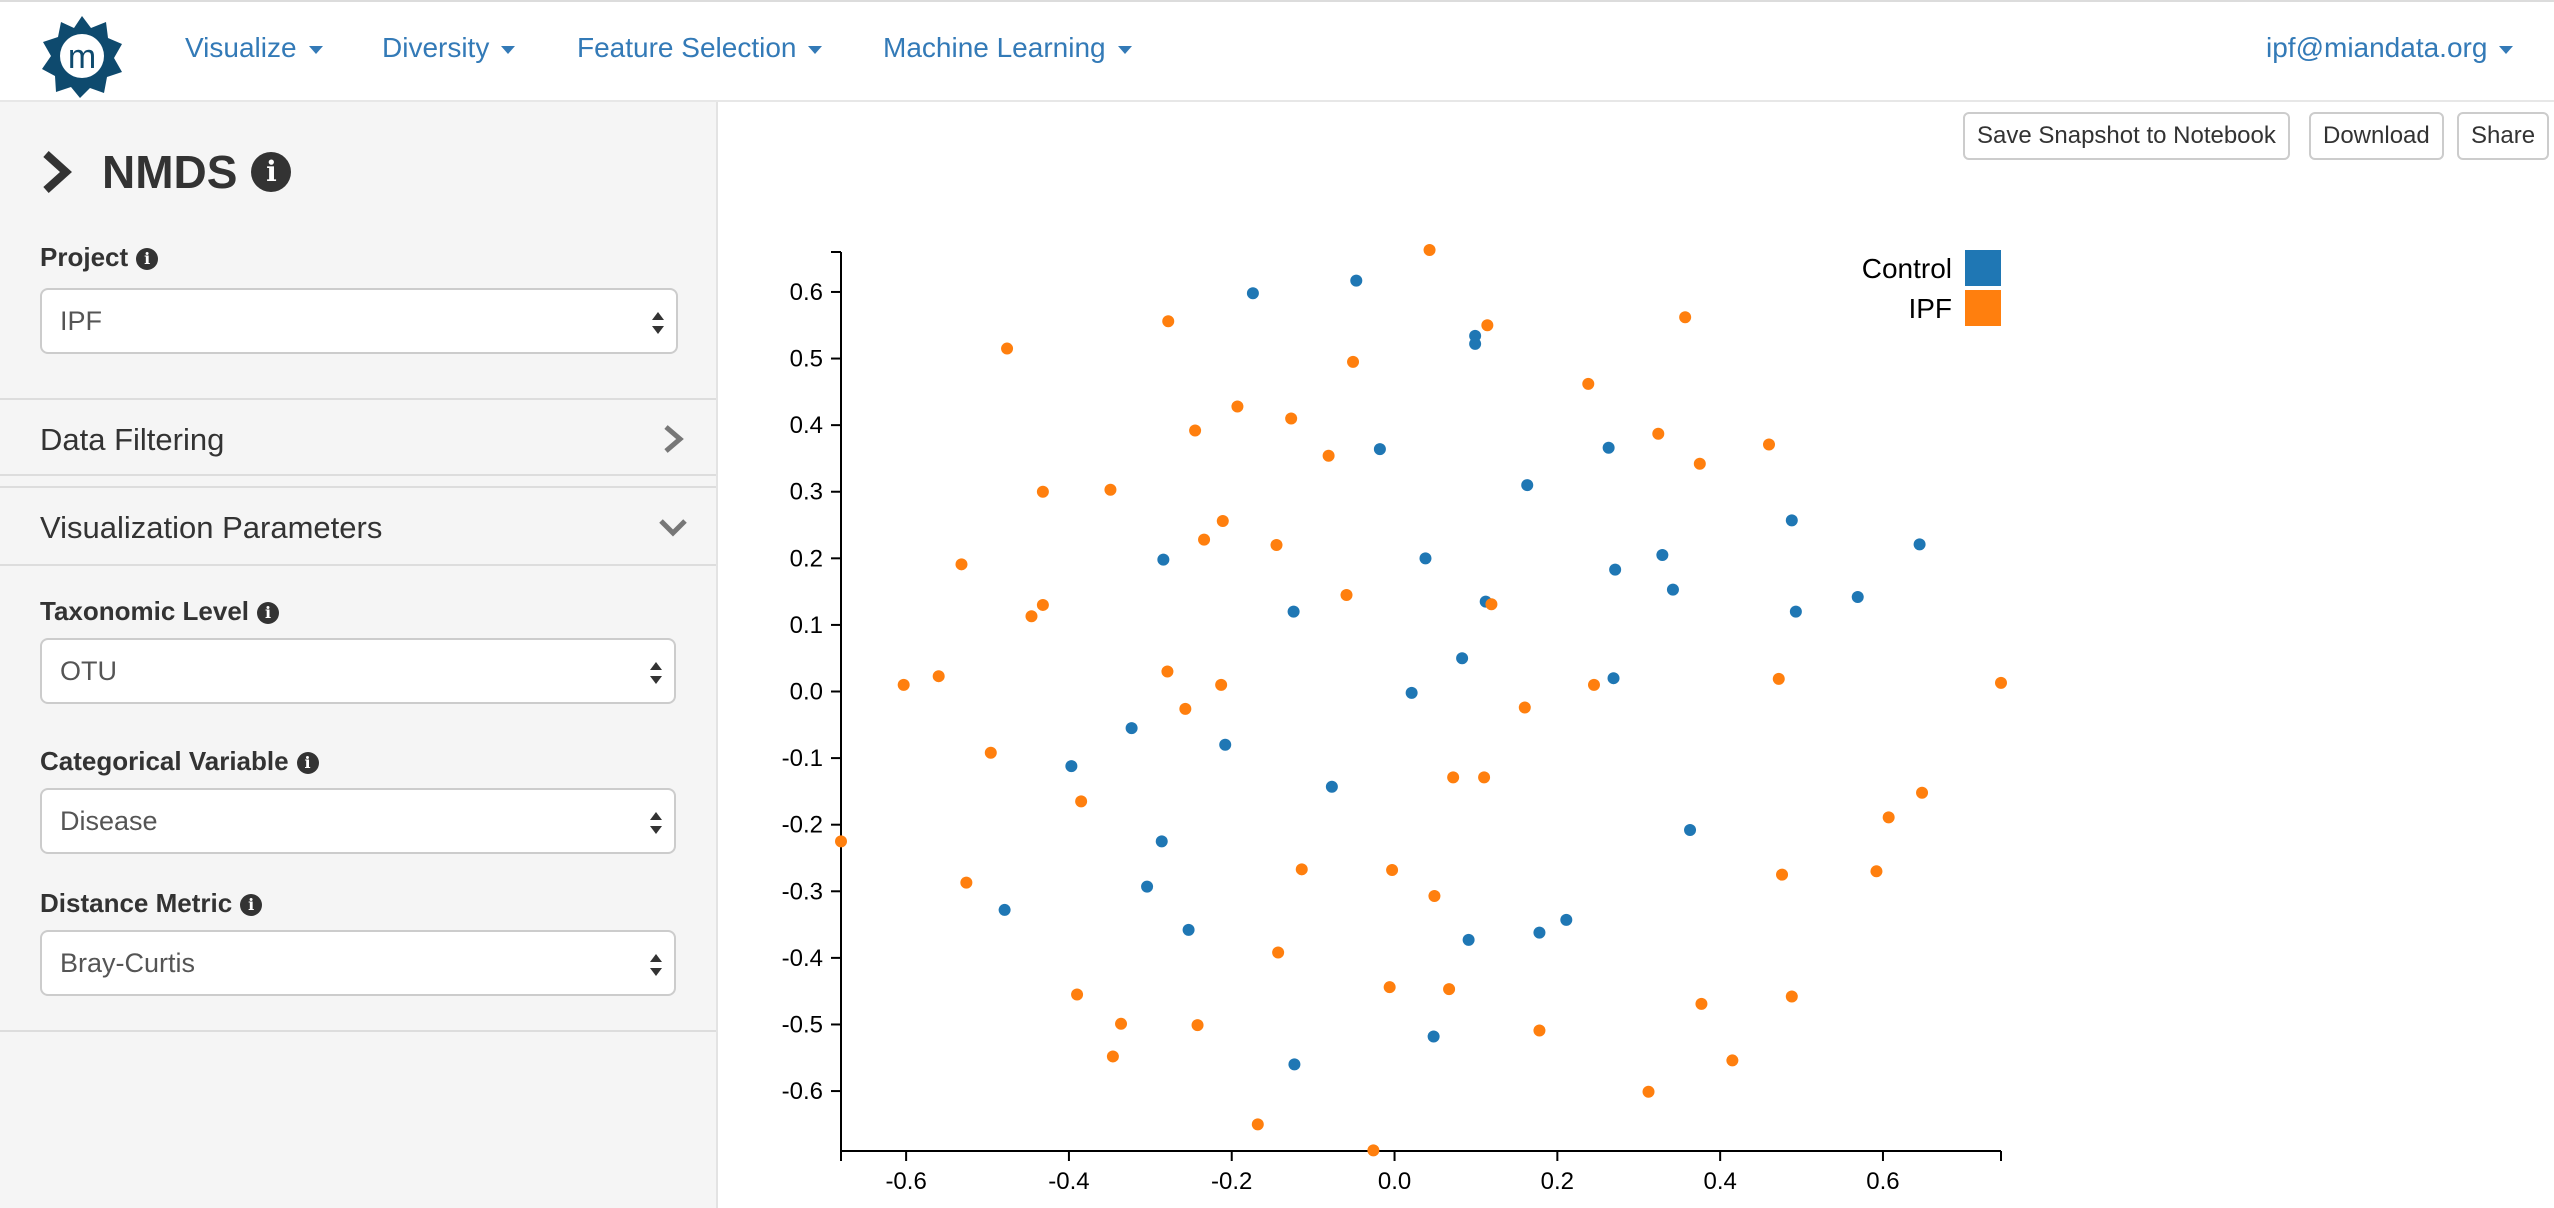 The width and height of the screenshot is (2554, 1208). What do you see at coordinates (806, 359) in the screenshot?
I see `y-tick-label: 0.5` at bounding box center [806, 359].